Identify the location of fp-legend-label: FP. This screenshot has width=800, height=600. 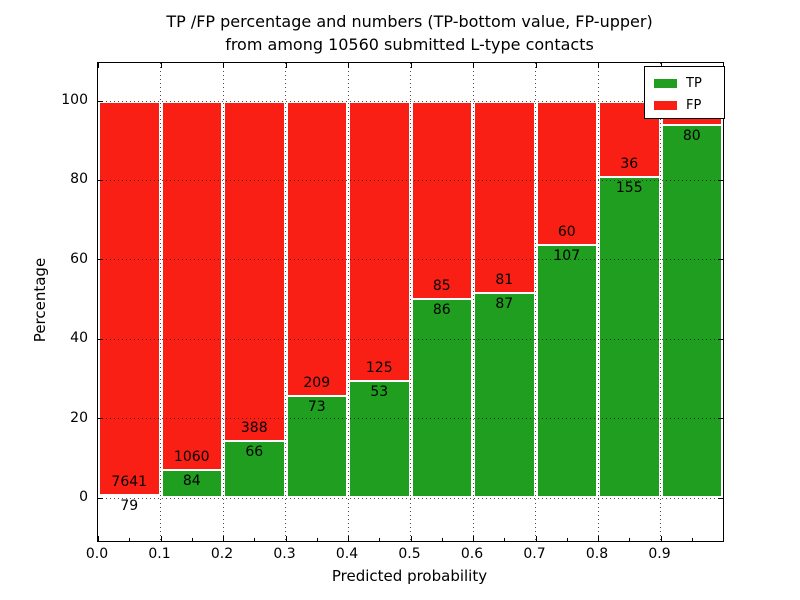
(694, 105).